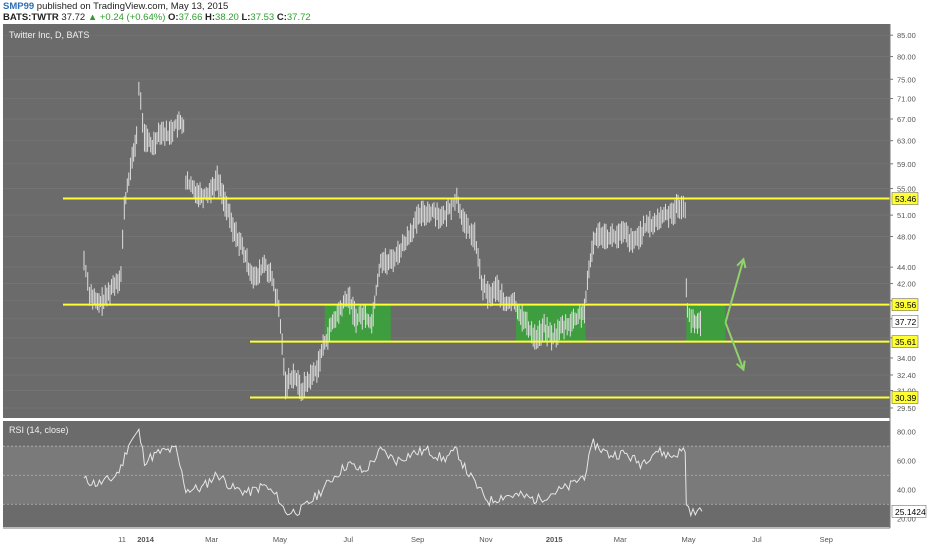 The image size is (932, 550). Describe the element at coordinates (475, 539) in the screenshot. I see `time-axis-ticks: 11 2014 Mar May Jul Sep Nov 2015 Mar May Jul Sep` at that location.